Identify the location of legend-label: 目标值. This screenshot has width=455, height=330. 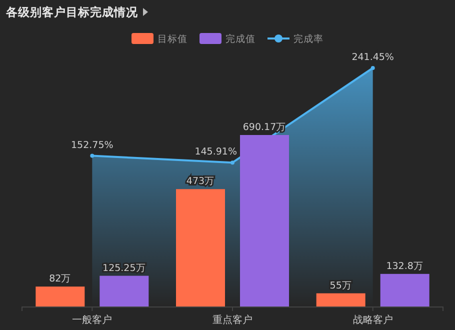
(173, 39).